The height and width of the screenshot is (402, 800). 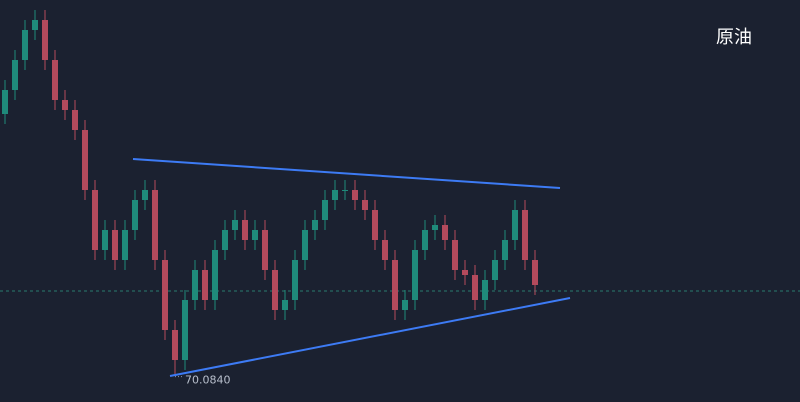 What do you see at coordinates (208, 380) in the screenshot?
I see `low-label: 70.0840` at bounding box center [208, 380].